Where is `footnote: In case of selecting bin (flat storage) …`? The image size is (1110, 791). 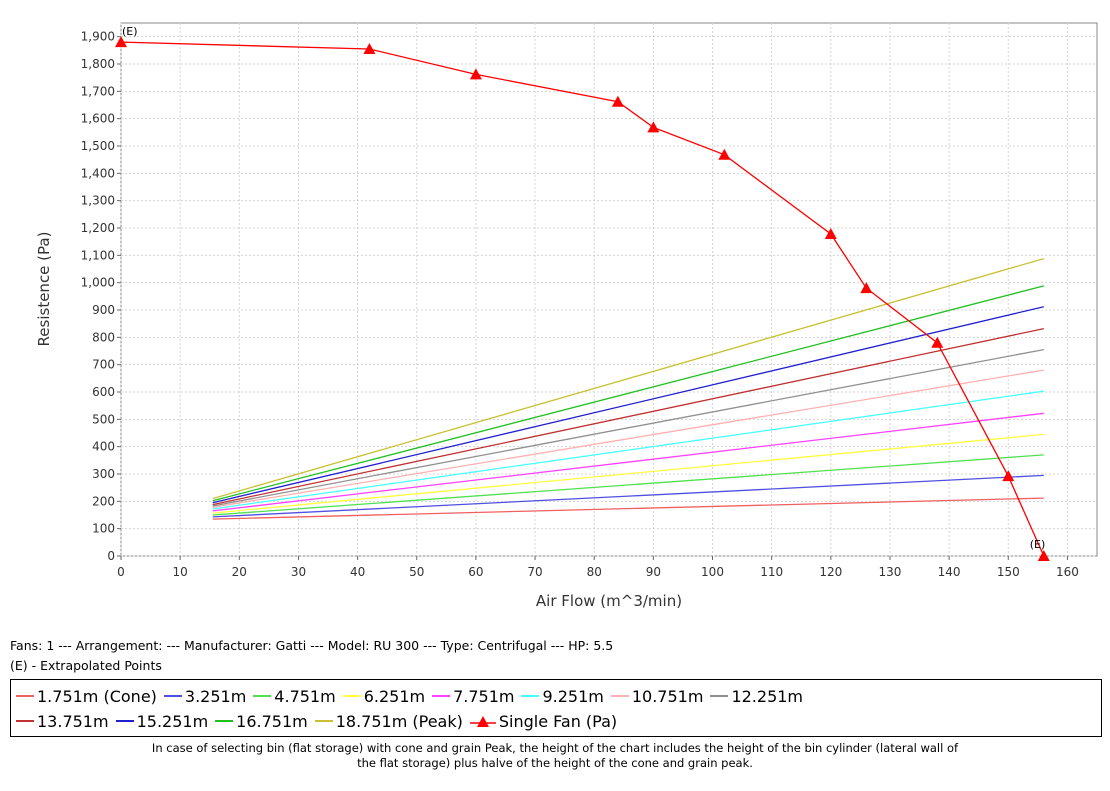 footnote: In case of selecting bin (flat storage) … is located at coordinates (555, 756).